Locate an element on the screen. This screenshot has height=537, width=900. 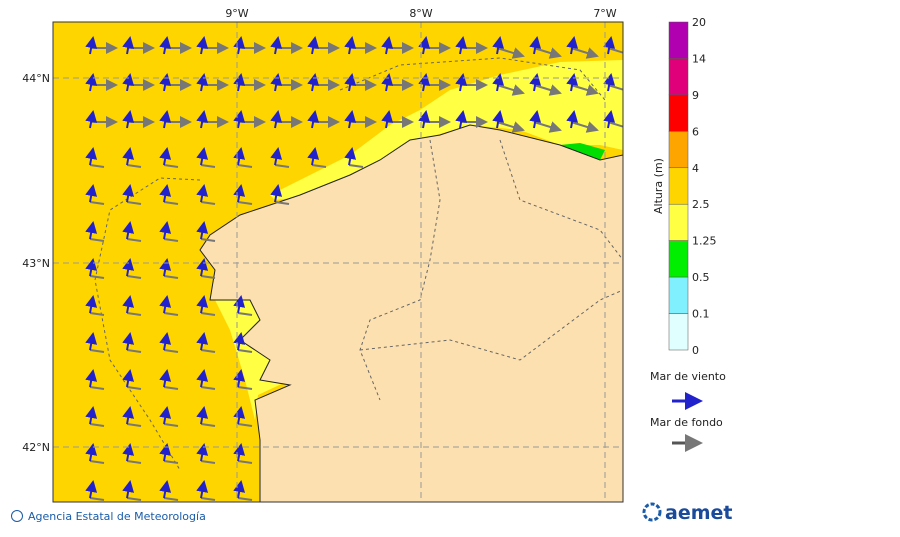
colorbar-label: 0.5 is located at coordinates (701, 277).